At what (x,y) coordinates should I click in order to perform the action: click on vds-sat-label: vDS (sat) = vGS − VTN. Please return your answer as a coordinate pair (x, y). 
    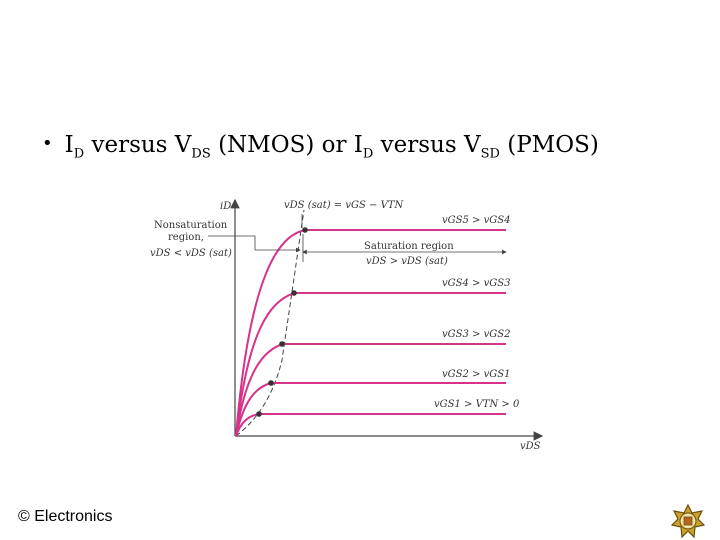
    Looking at the image, I should click on (344, 205).